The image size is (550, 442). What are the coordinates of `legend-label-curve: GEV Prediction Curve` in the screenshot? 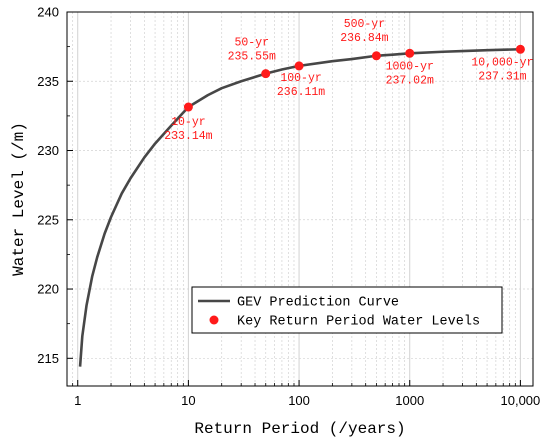 It's located at (318, 303).